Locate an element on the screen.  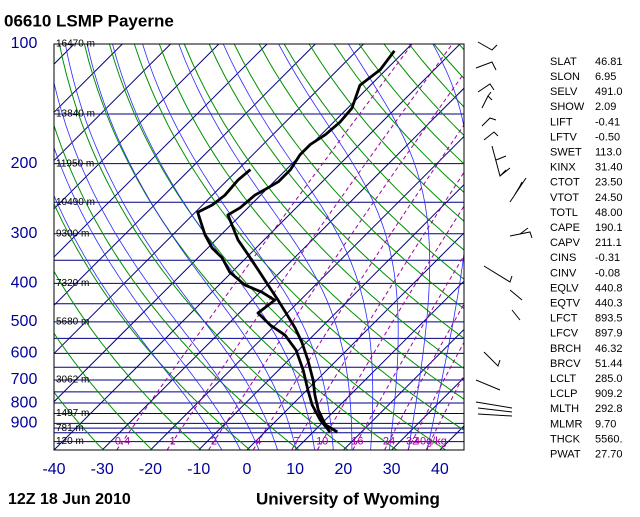
index-value: 2.09 is located at coordinates (605, 107).